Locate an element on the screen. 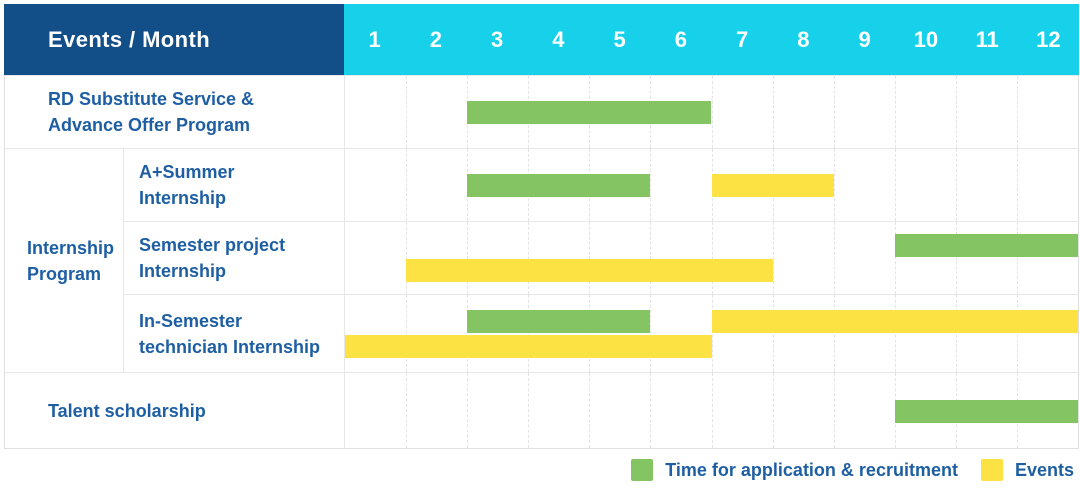 The image size is (1080, 494). row-label-line: In-Semester is located at coordinates (191, 320).